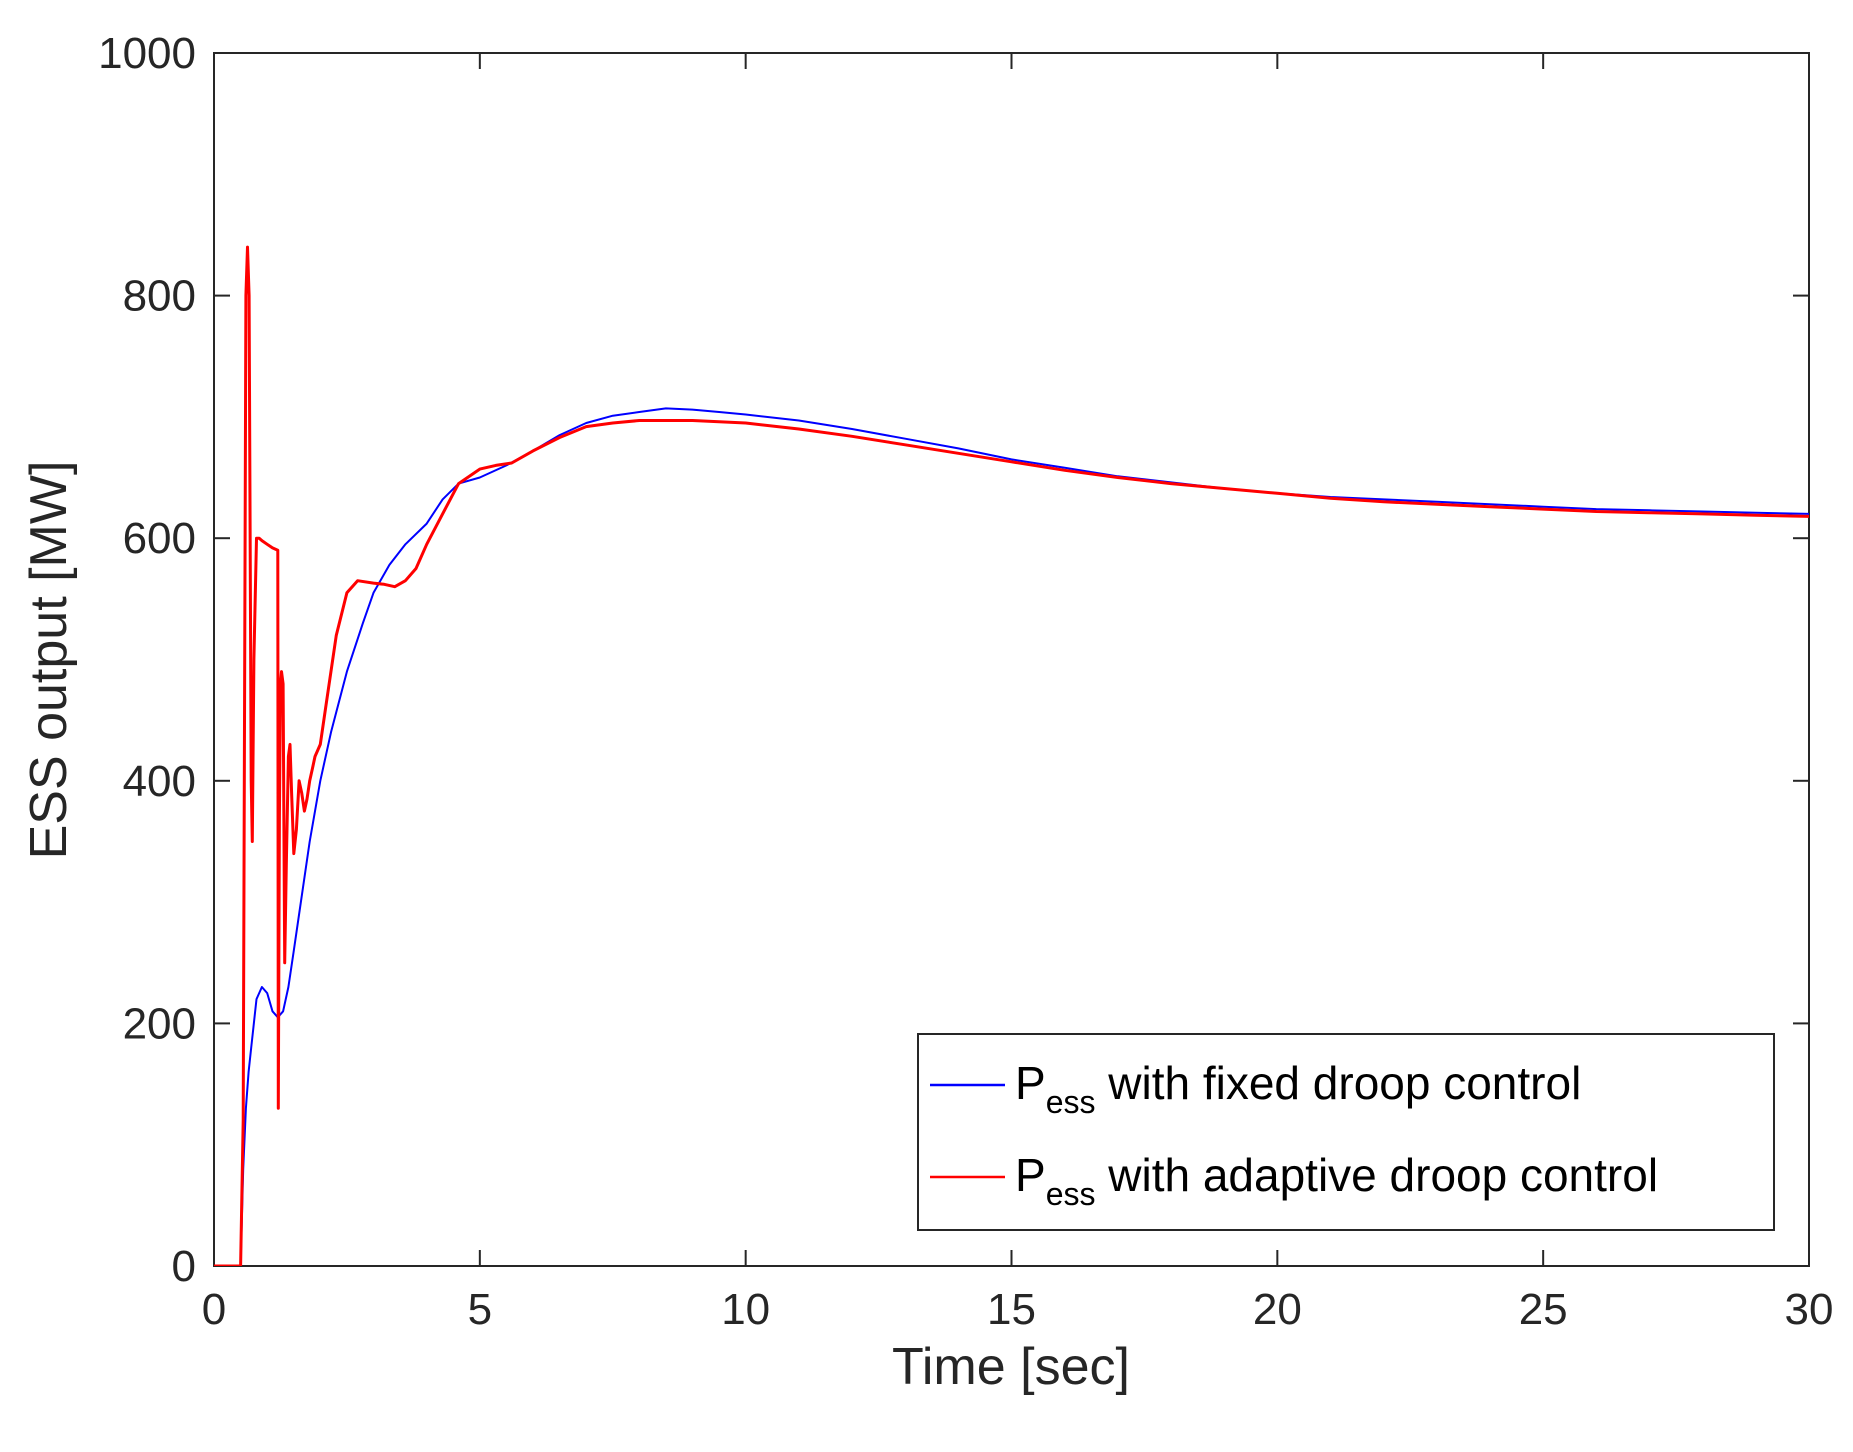  What do you see at coordinates (147, 53) in the screenshot?
I see `y-tick-label: 1000` at bounding box center [147, 53].